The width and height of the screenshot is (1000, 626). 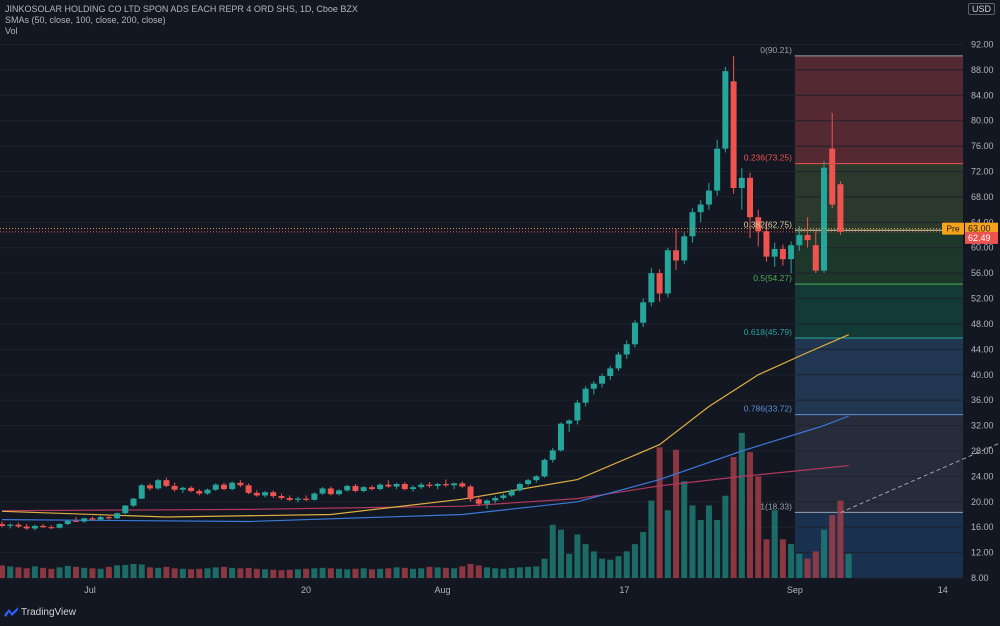 I want to click on fib-level-label: 0.382(62.75), so click(x=768, y=224).